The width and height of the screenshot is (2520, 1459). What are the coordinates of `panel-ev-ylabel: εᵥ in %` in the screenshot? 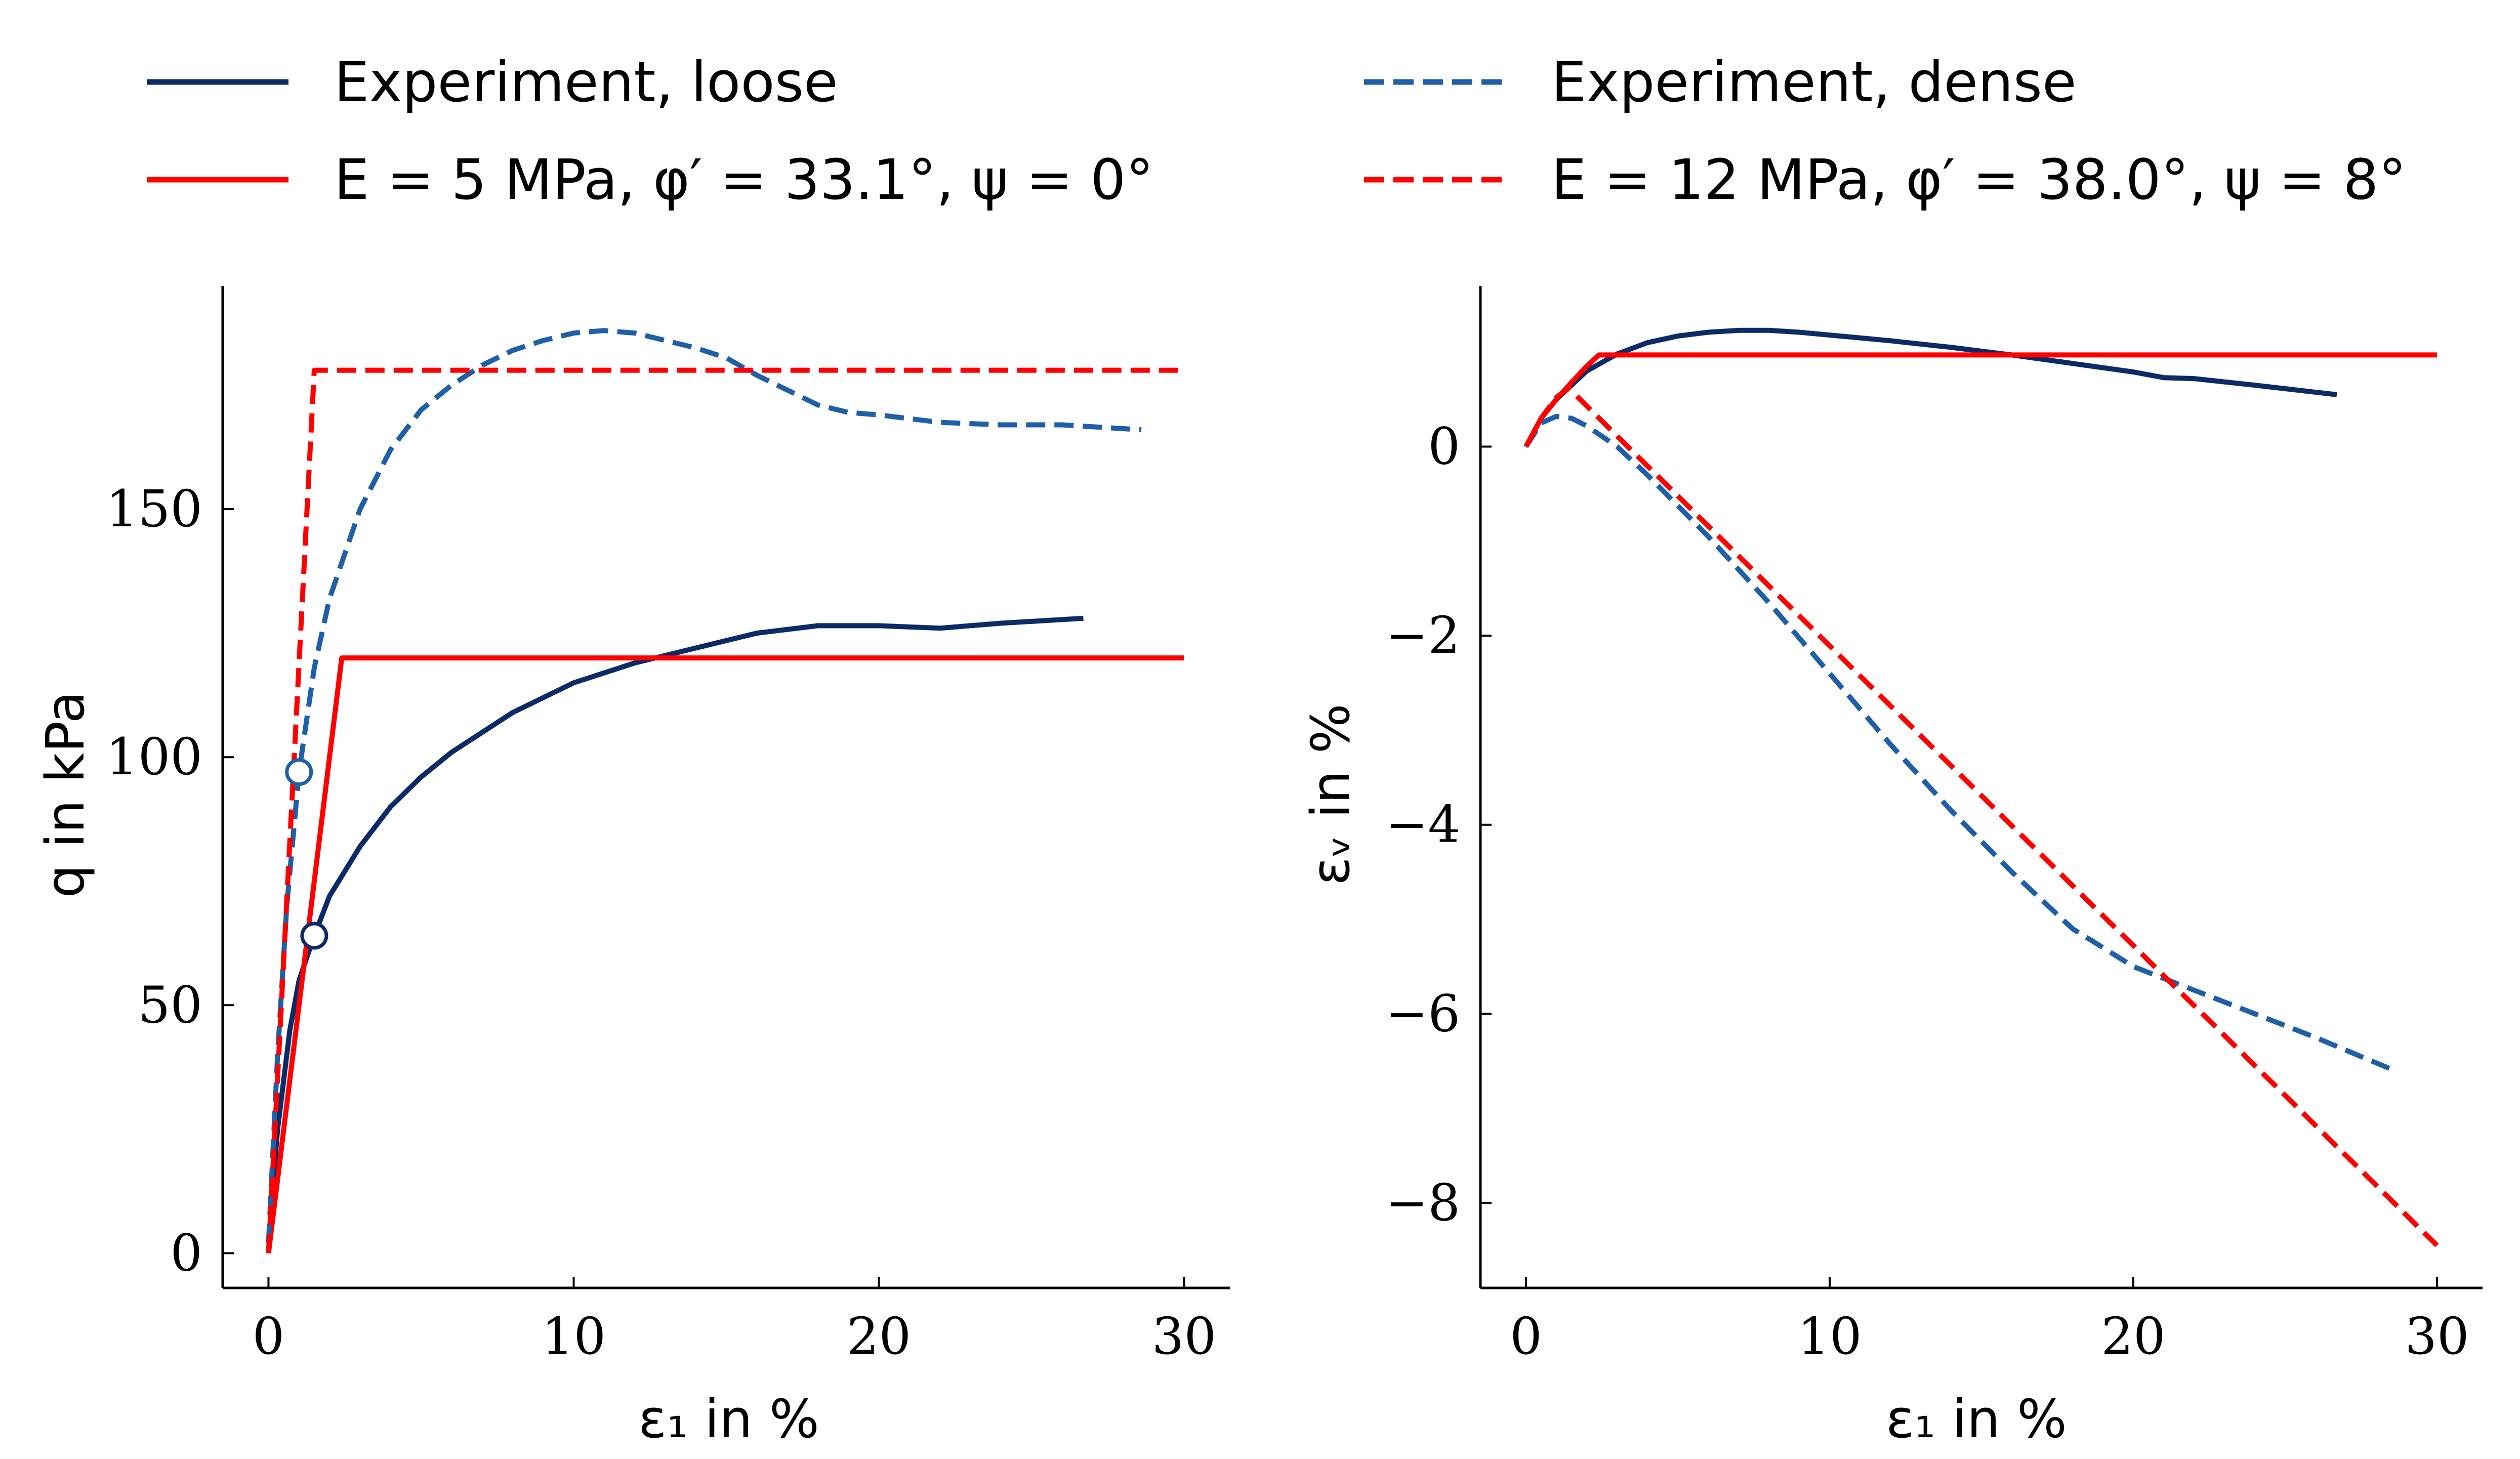 It's located at (1331, 794).